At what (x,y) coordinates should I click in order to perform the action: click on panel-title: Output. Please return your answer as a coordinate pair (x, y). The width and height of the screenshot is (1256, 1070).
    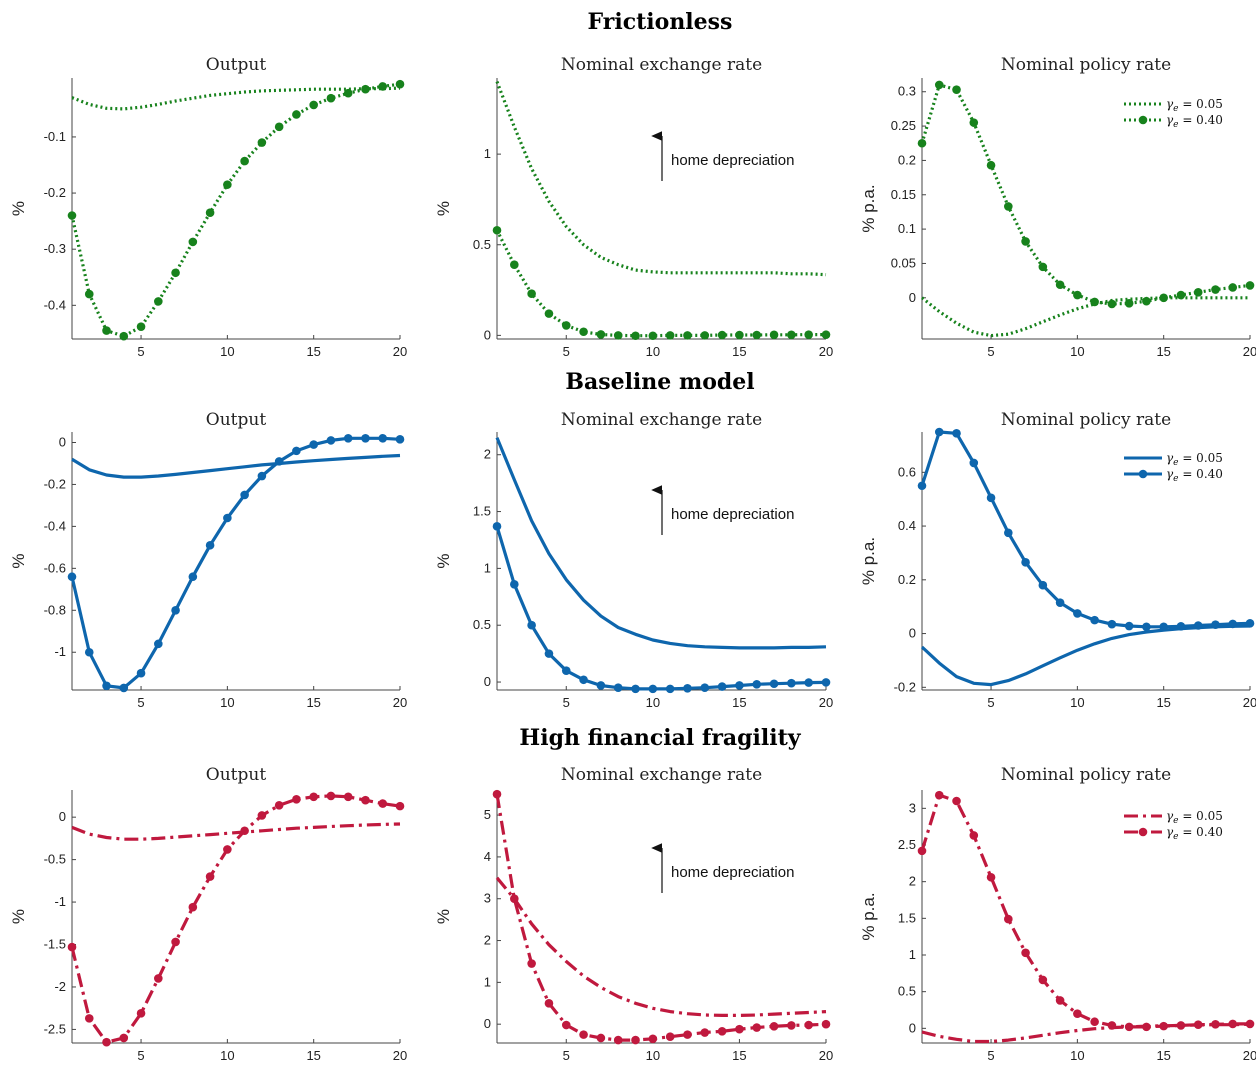
    Looking at the image, I should click on (236, 420).